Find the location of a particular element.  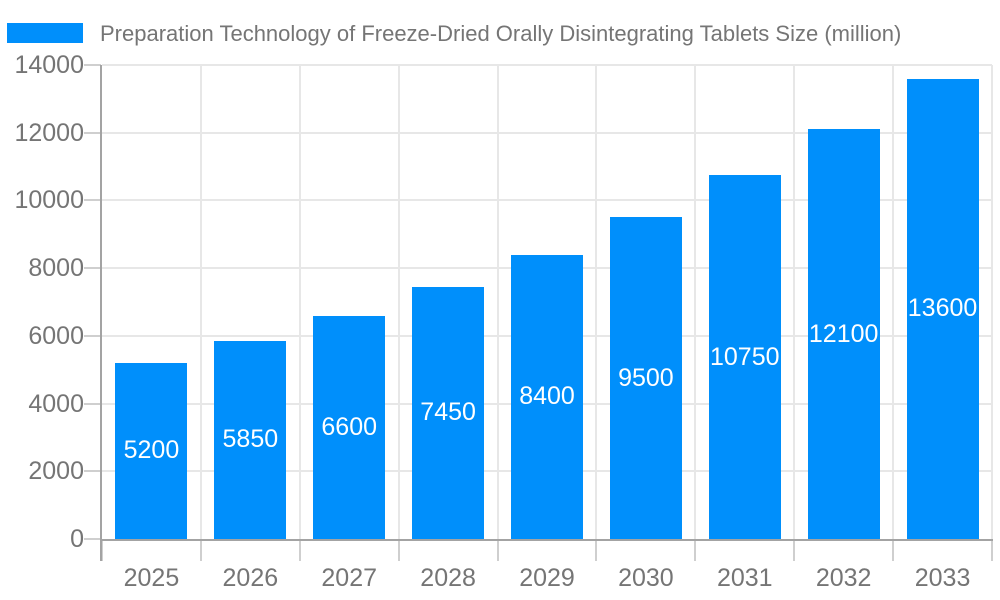

bar-value-label: 8400 is located at coordinates (547, 396).